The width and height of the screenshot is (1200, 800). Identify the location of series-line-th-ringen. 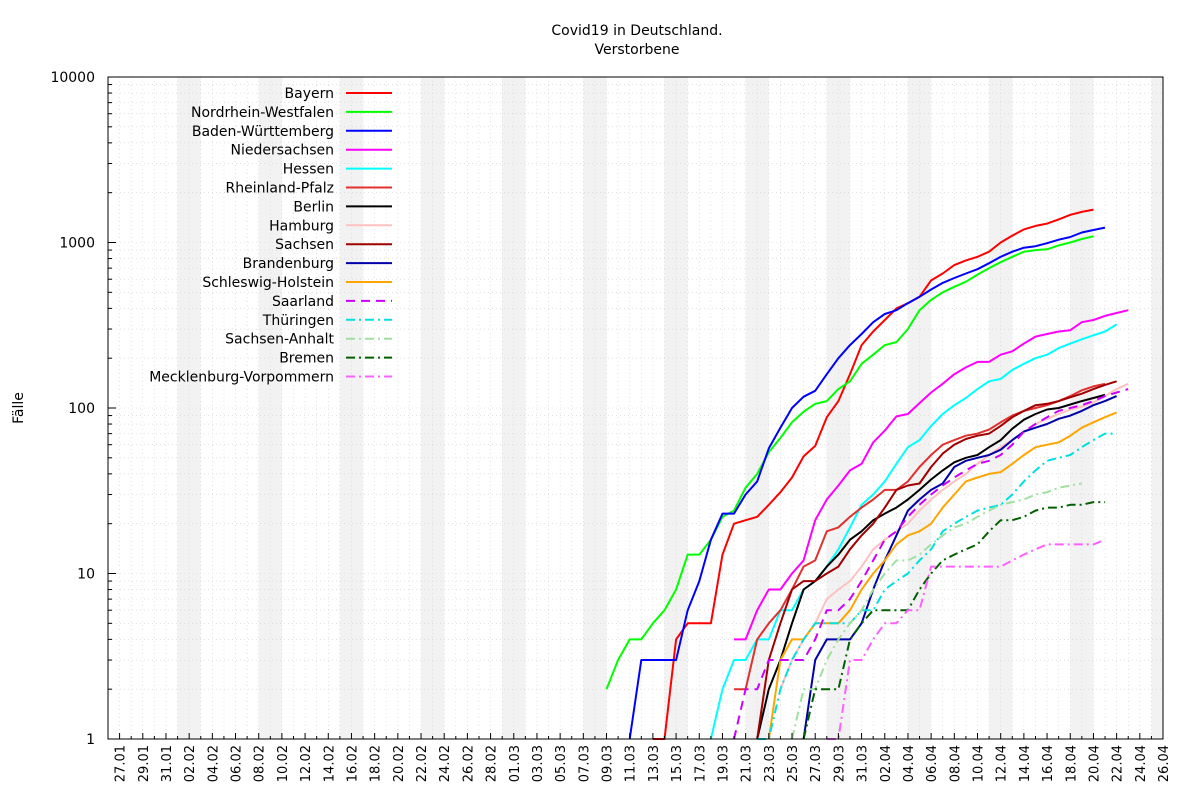
(937, 586).